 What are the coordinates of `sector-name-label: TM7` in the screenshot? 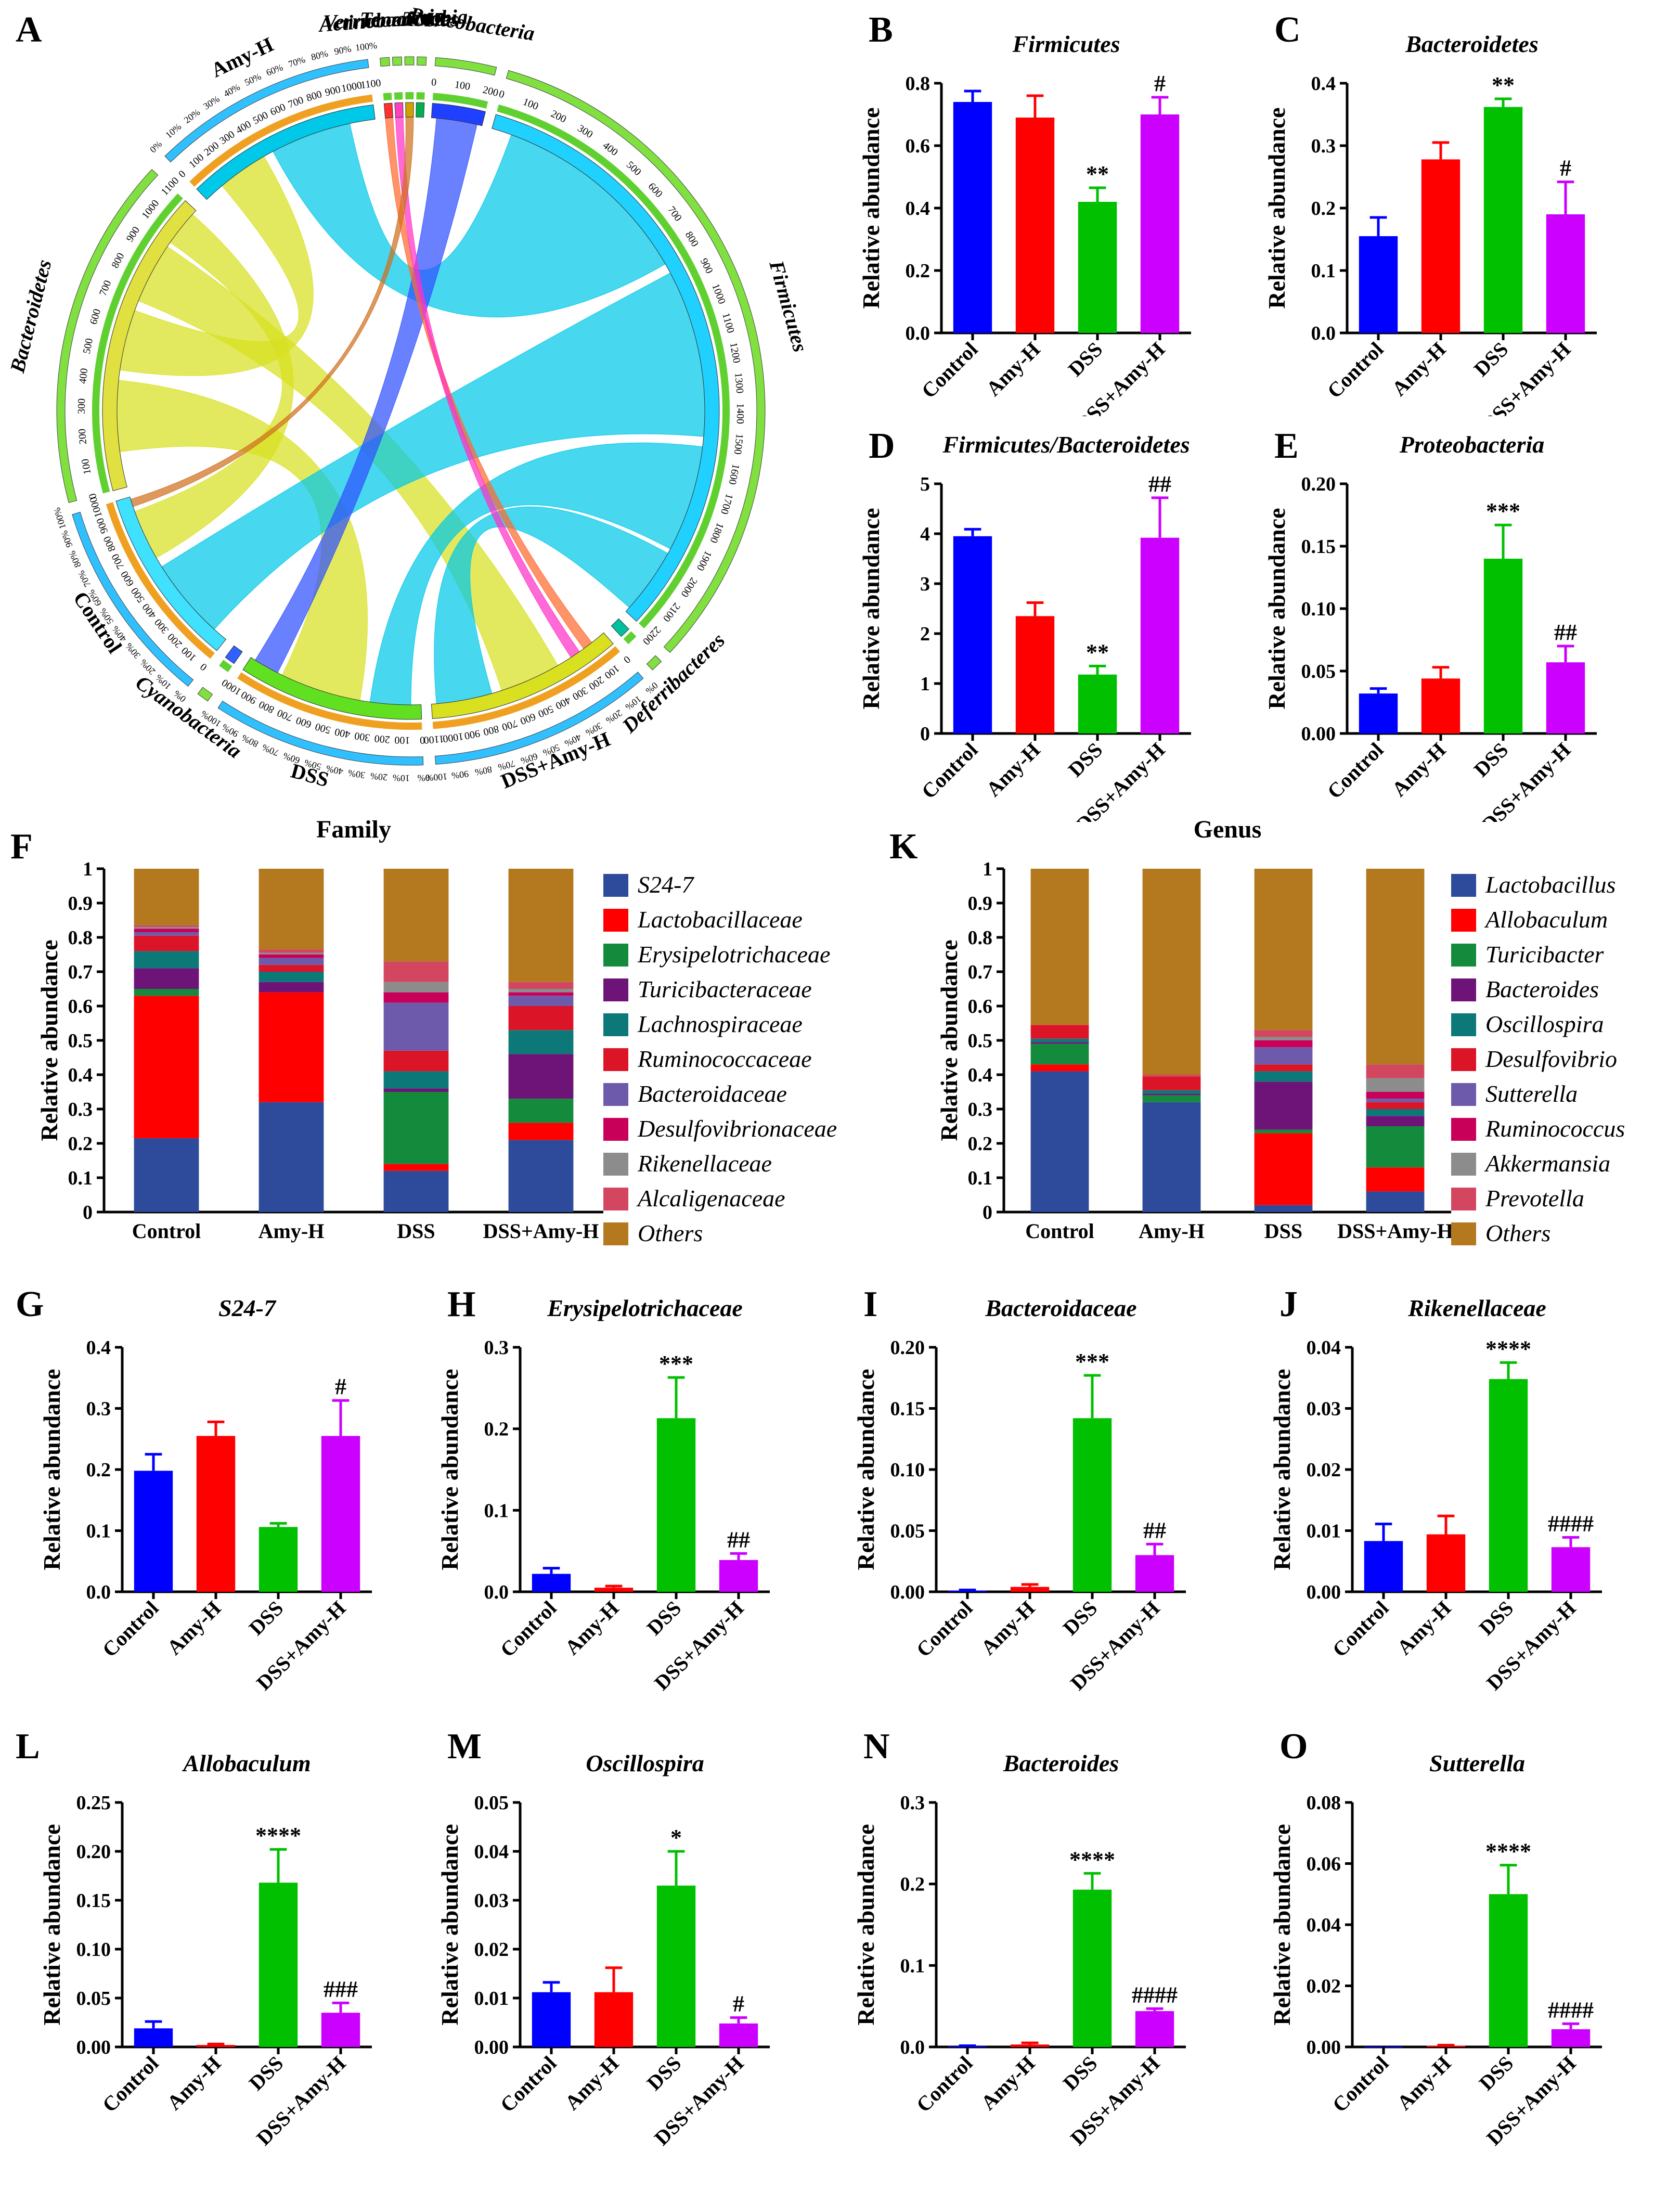 It's located at (424, 19).